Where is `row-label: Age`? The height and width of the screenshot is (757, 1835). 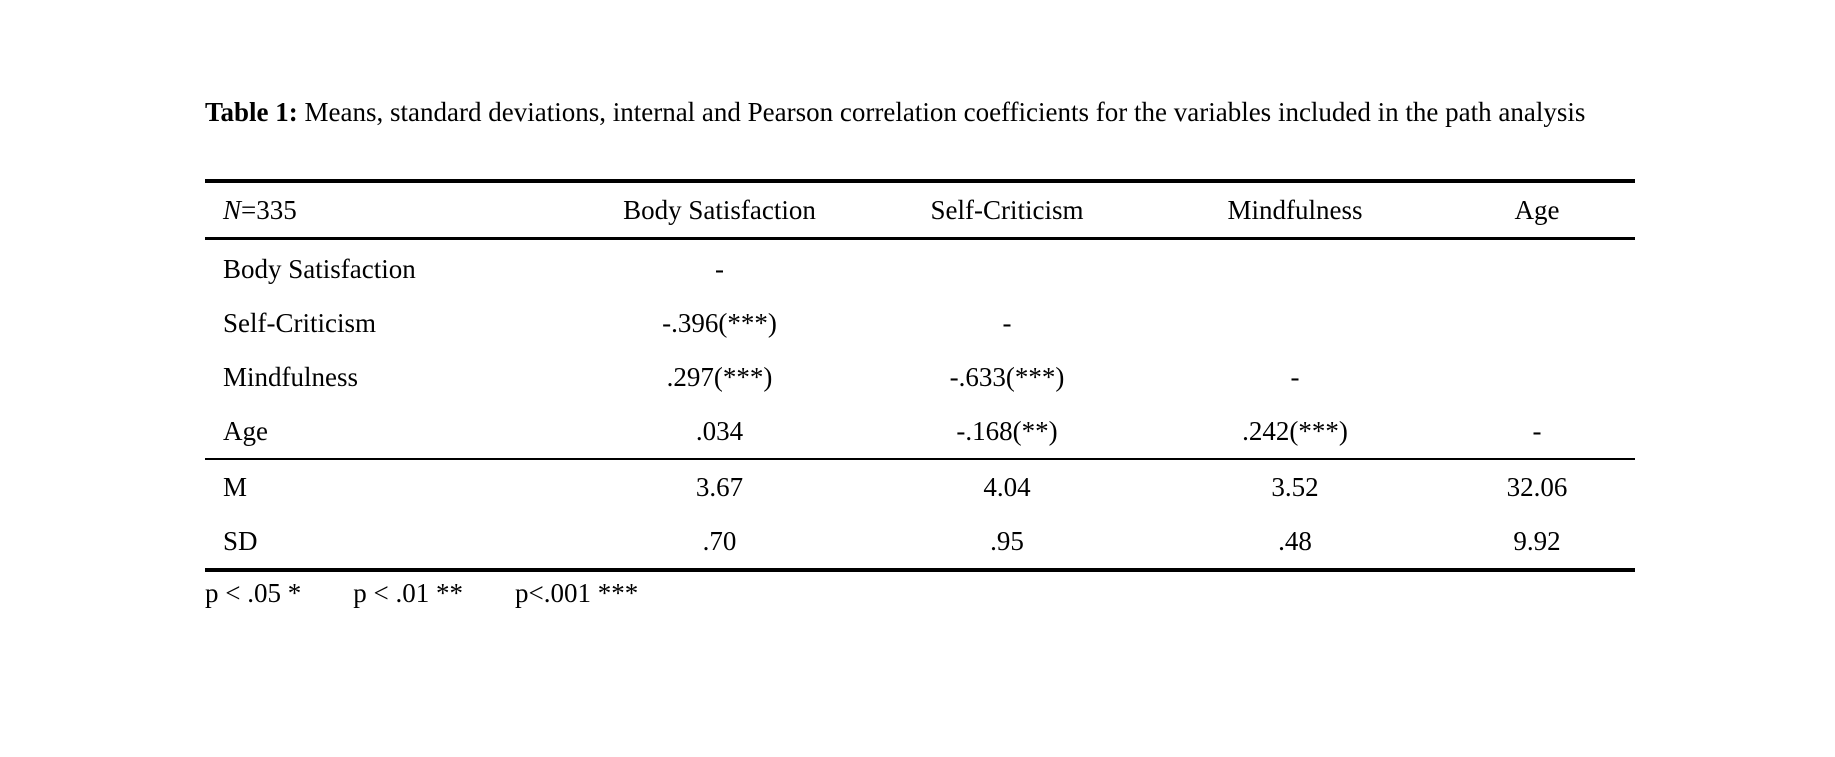
row-label: Age is located at coordinates (245, 430).